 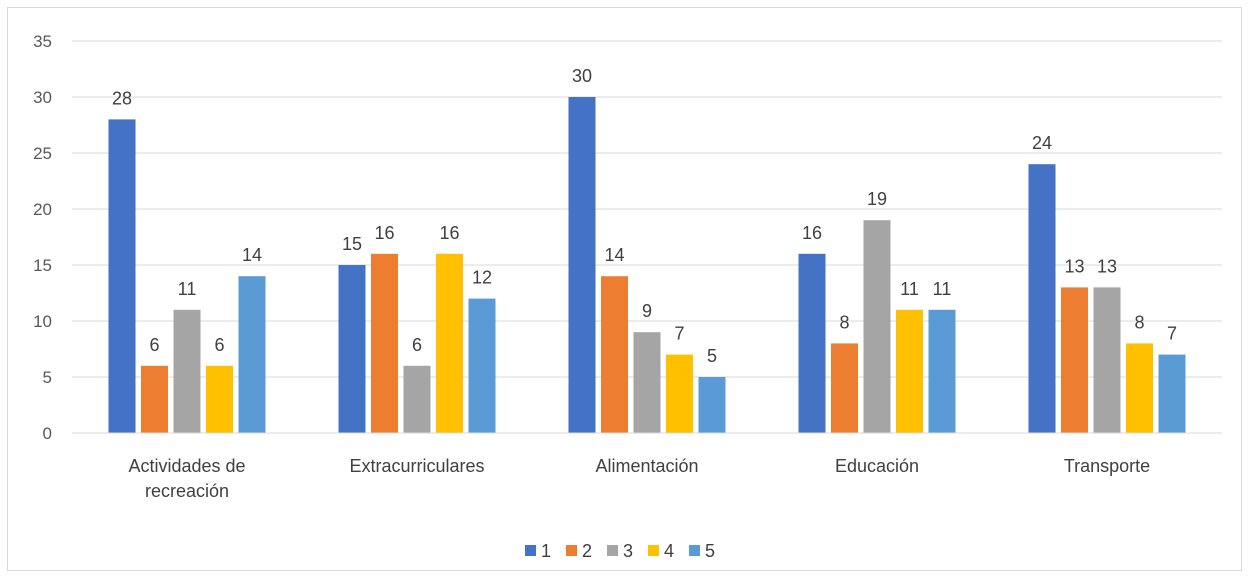 I want to click on legend: 1 2 3 4 5, so click(x=620, y=551).